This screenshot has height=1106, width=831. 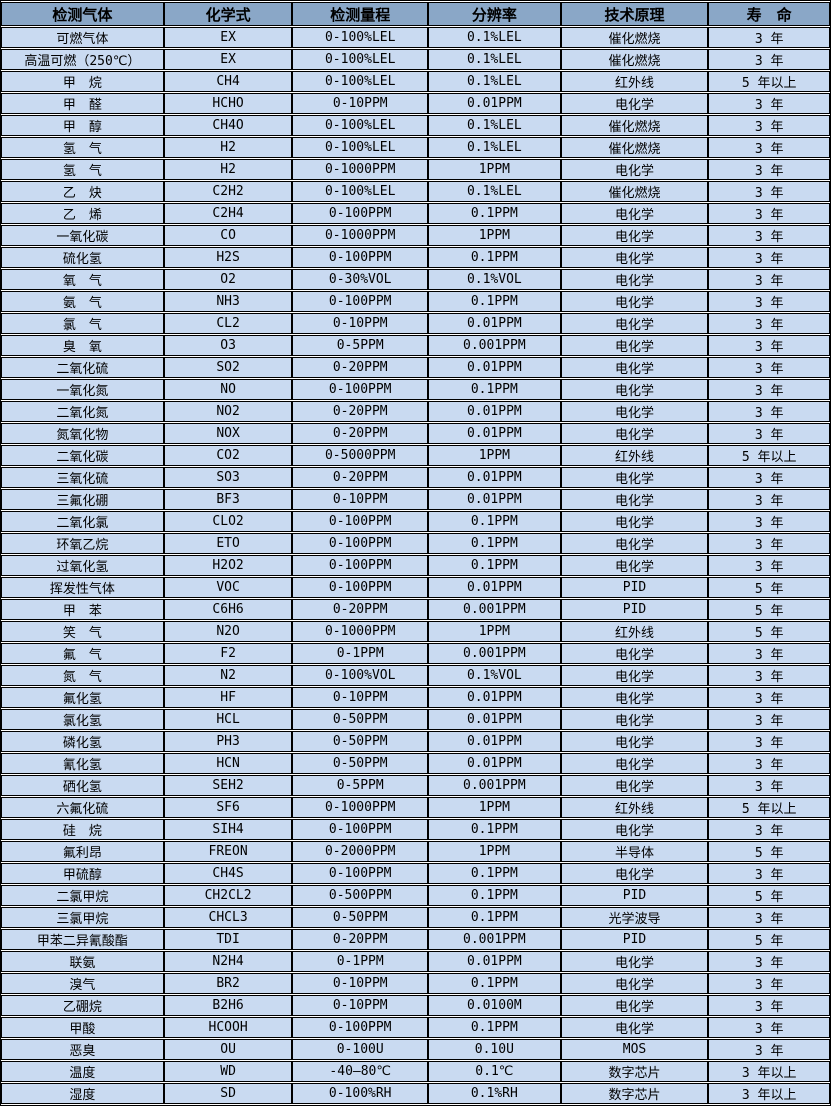 What do you see at coordinates (415, 323) in the screenshot?
I see `table-row: 氯 气 CL2 0-10PPM 0.01PPM 电化学 3 年` at bounding box center [415, 323].